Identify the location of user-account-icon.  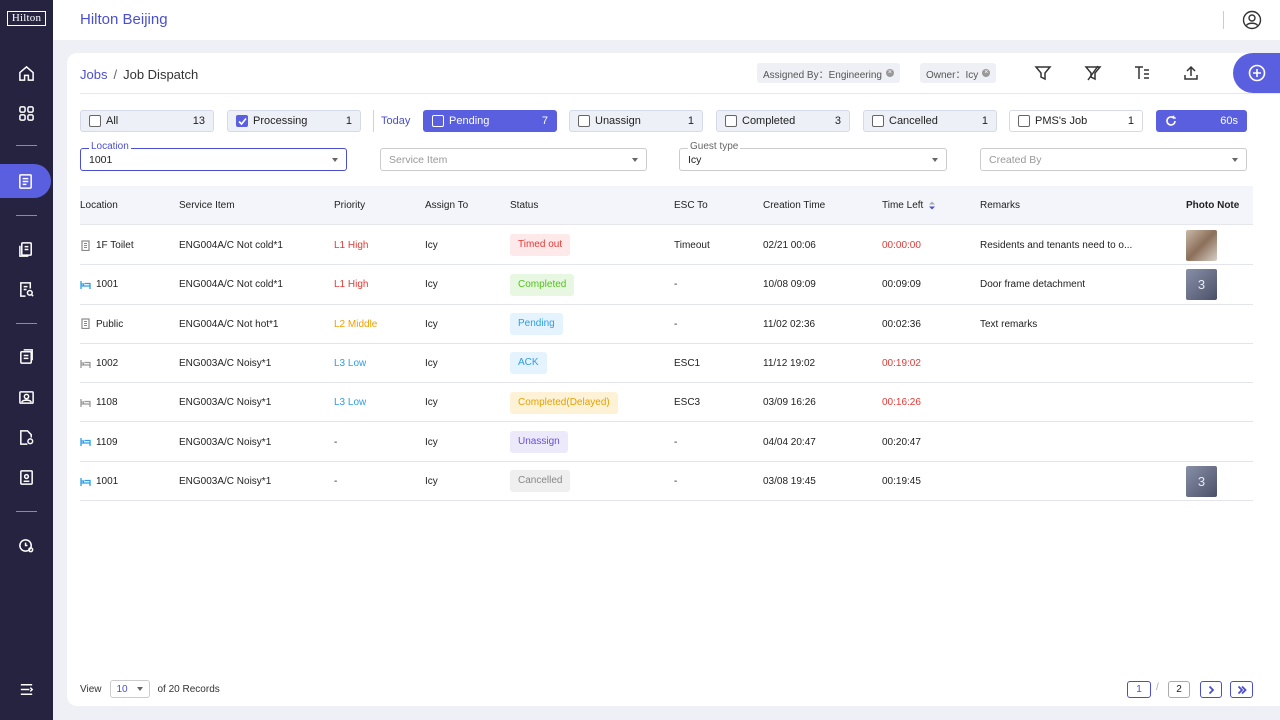
(1252, 20).